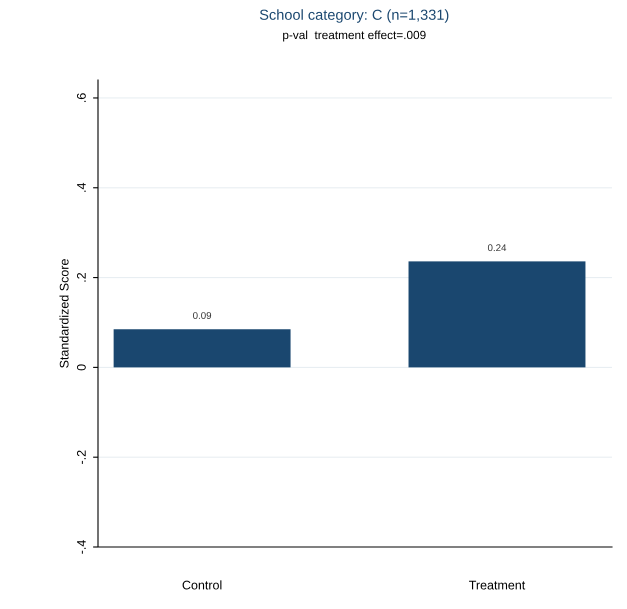 This screenshot has height=609, width=627. What do you see at coordinates (81, 187) in the screenshot?
I see `y-tick-label: .4` at bounding box center [81, 187].